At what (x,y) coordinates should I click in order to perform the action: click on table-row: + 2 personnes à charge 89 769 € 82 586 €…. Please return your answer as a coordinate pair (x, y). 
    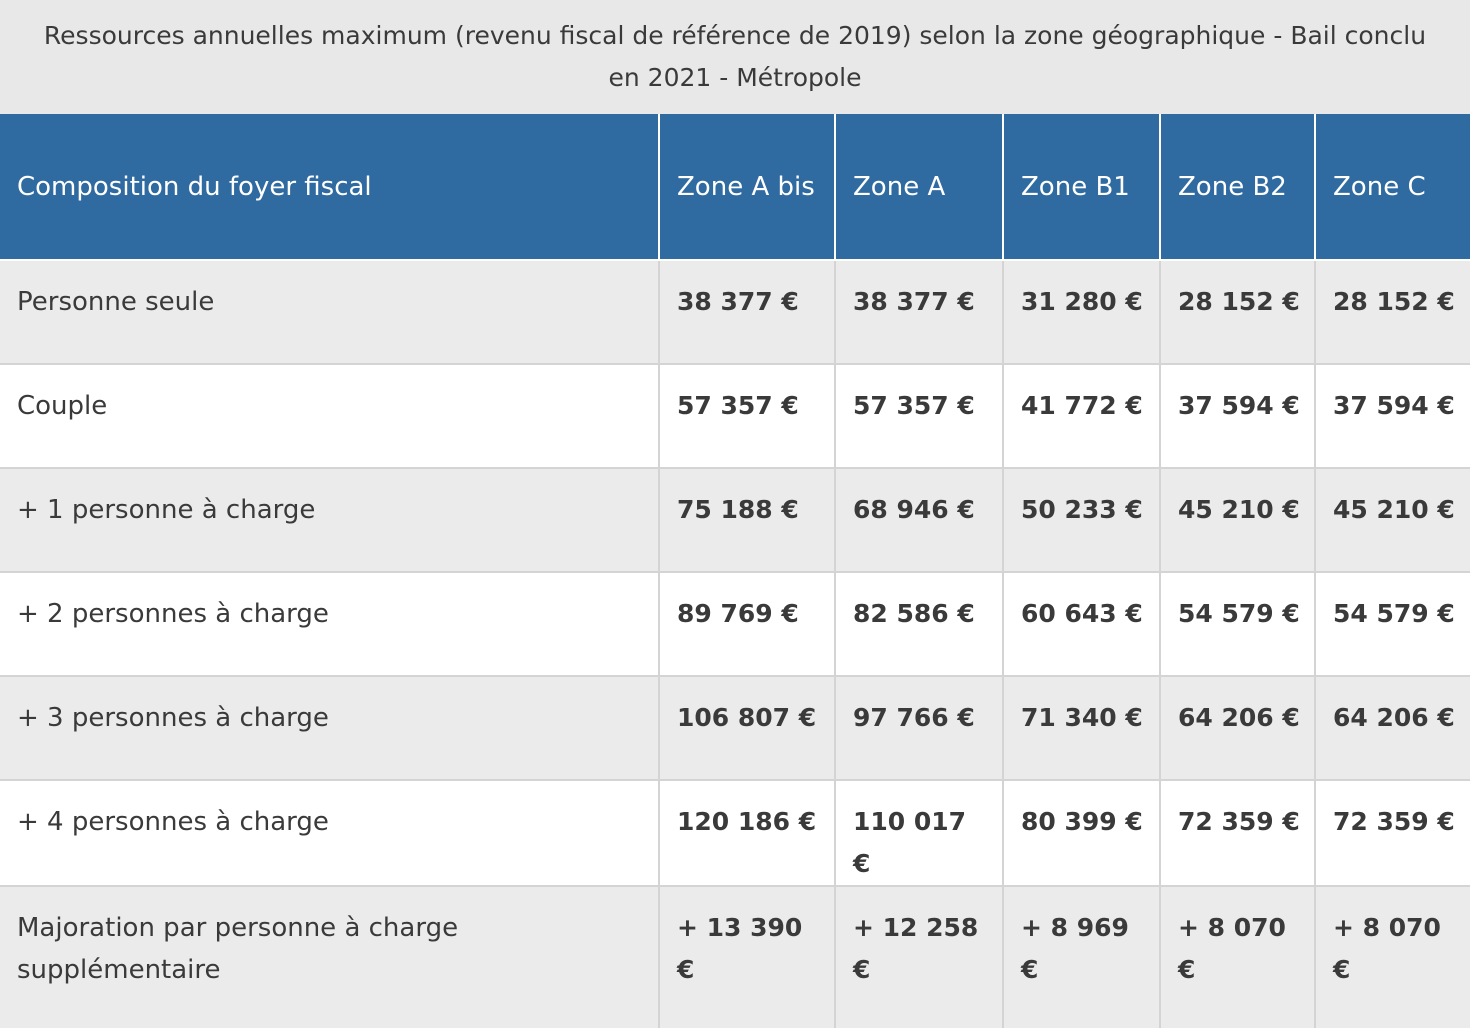
    Looking at the image, I should click on (735, 624).